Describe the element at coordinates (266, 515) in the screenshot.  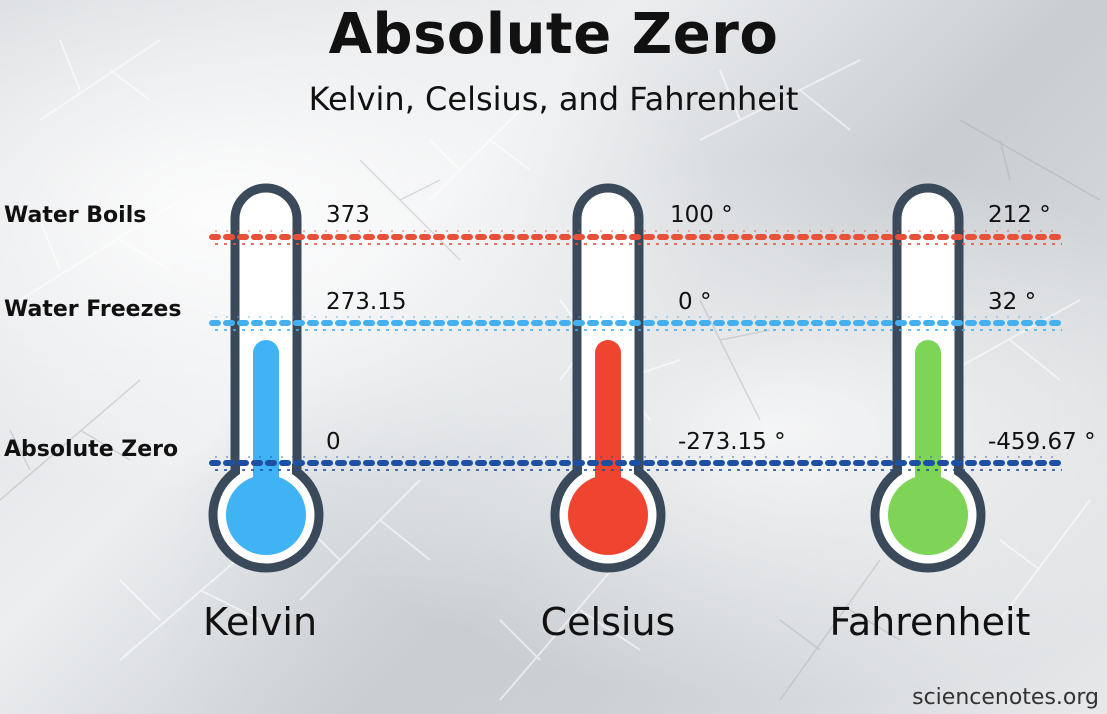
I see `kelvin-liquid-bulb` at that location.